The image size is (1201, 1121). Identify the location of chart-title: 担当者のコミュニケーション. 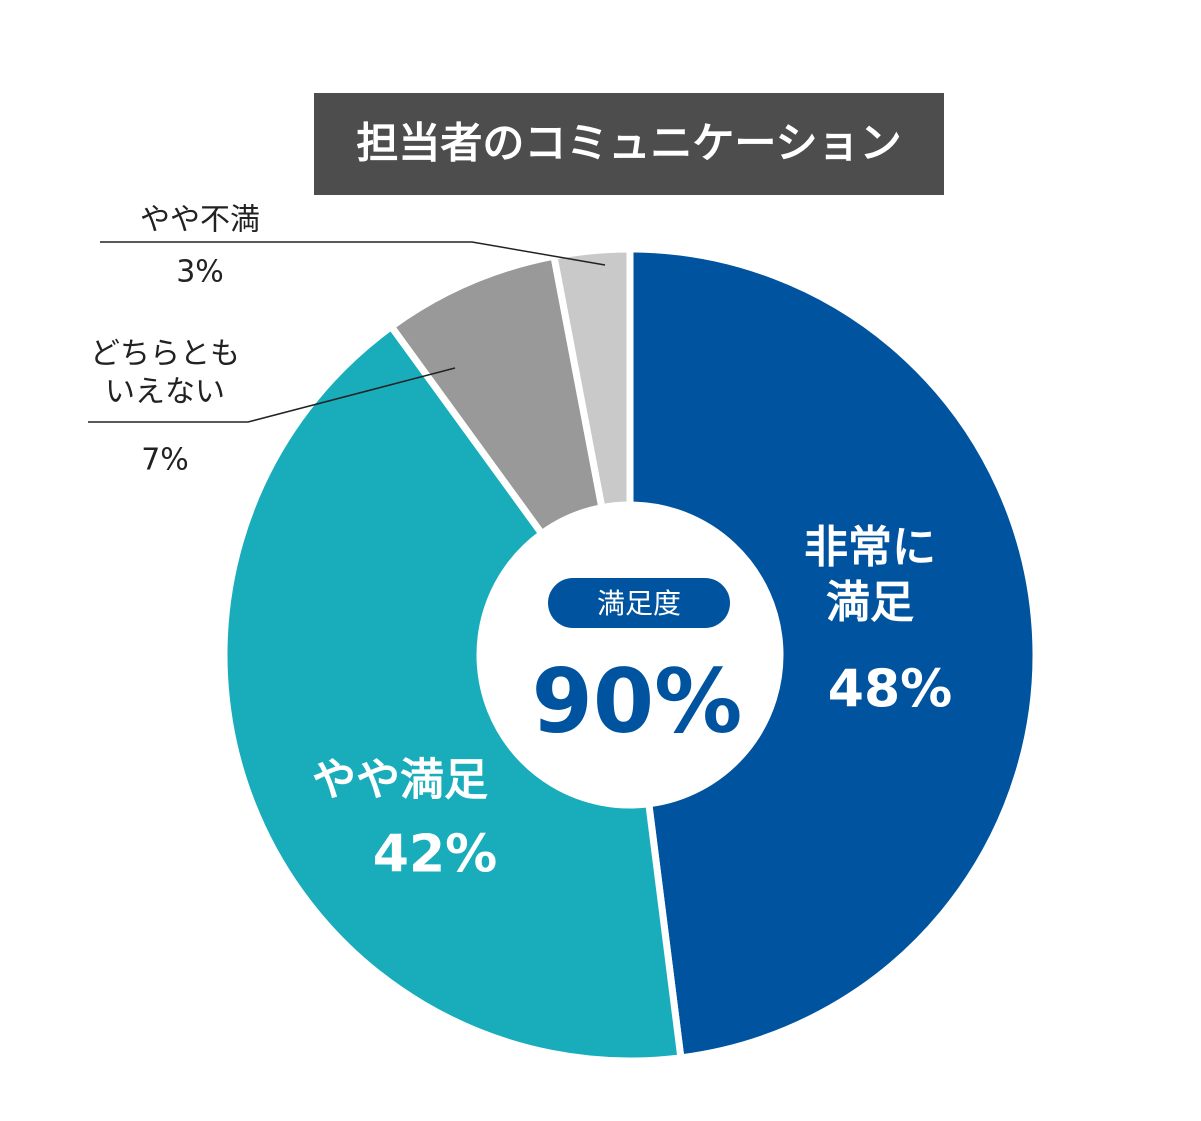
(628, 143).